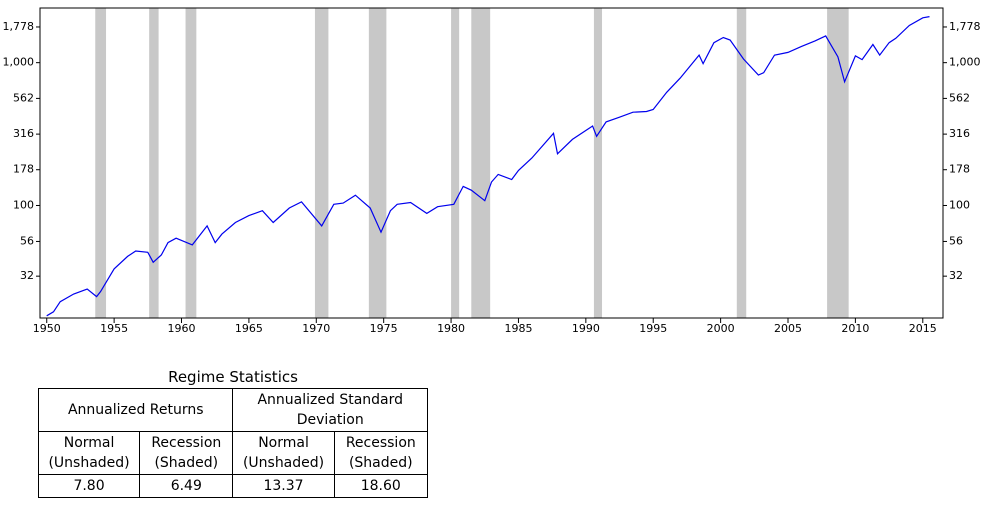 This screenshot has height=511, width=988. What do you see at coordinates (316, 328) in the screenshot?
I see `x-tick-label: 1970` at bounding box center [316, 328].